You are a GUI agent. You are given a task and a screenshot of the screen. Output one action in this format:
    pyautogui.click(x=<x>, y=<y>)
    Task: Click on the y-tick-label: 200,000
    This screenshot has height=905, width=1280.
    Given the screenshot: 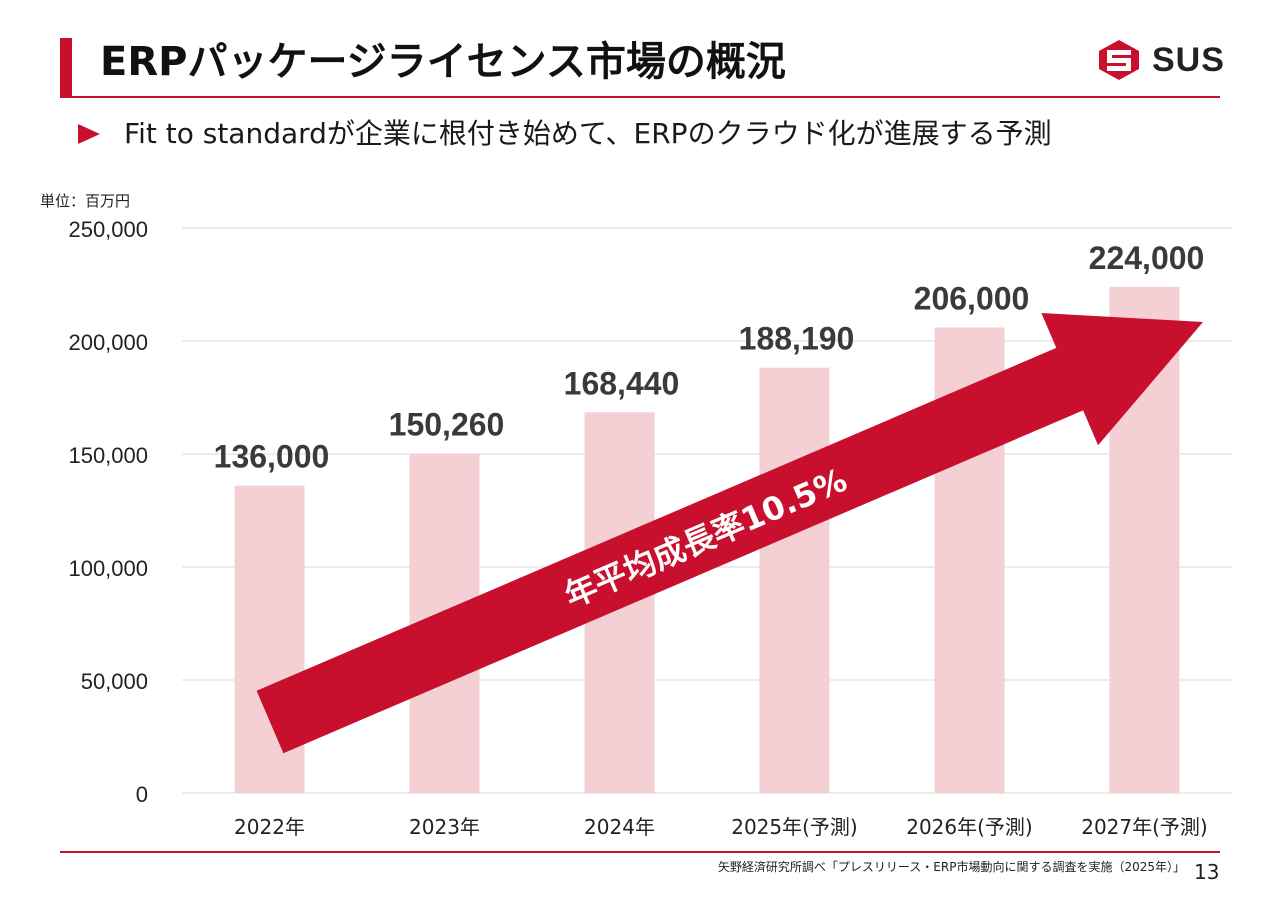 What is the action you would take?
    pyautogui.click(x=108, y=342)
    